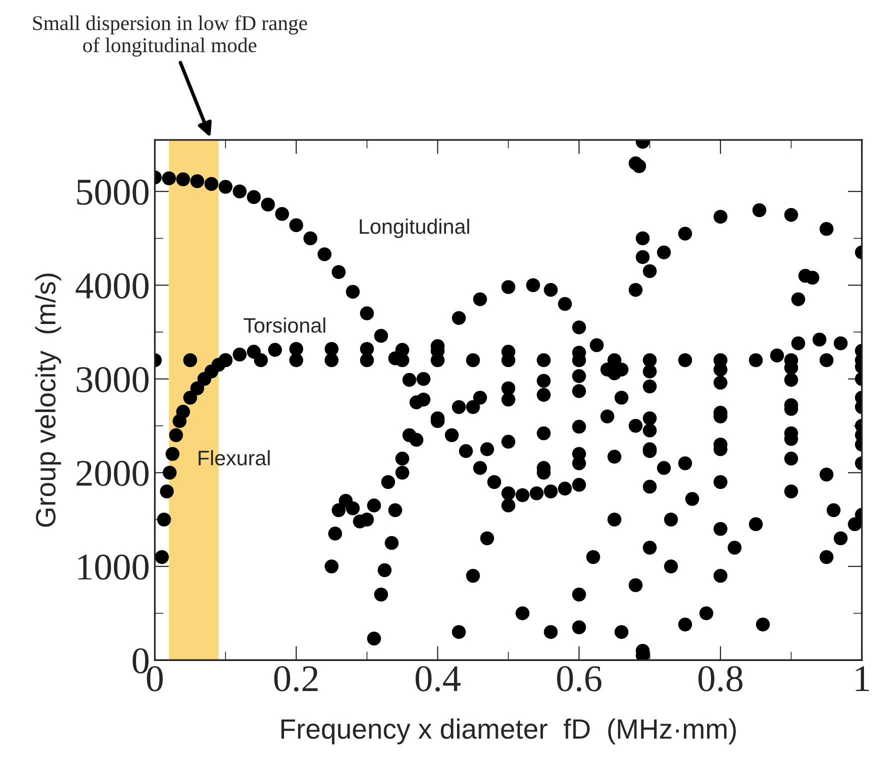  Describe the element at coordinates (112, 379) in the screenshot. I see `y-tick-label: 3000` at that location.